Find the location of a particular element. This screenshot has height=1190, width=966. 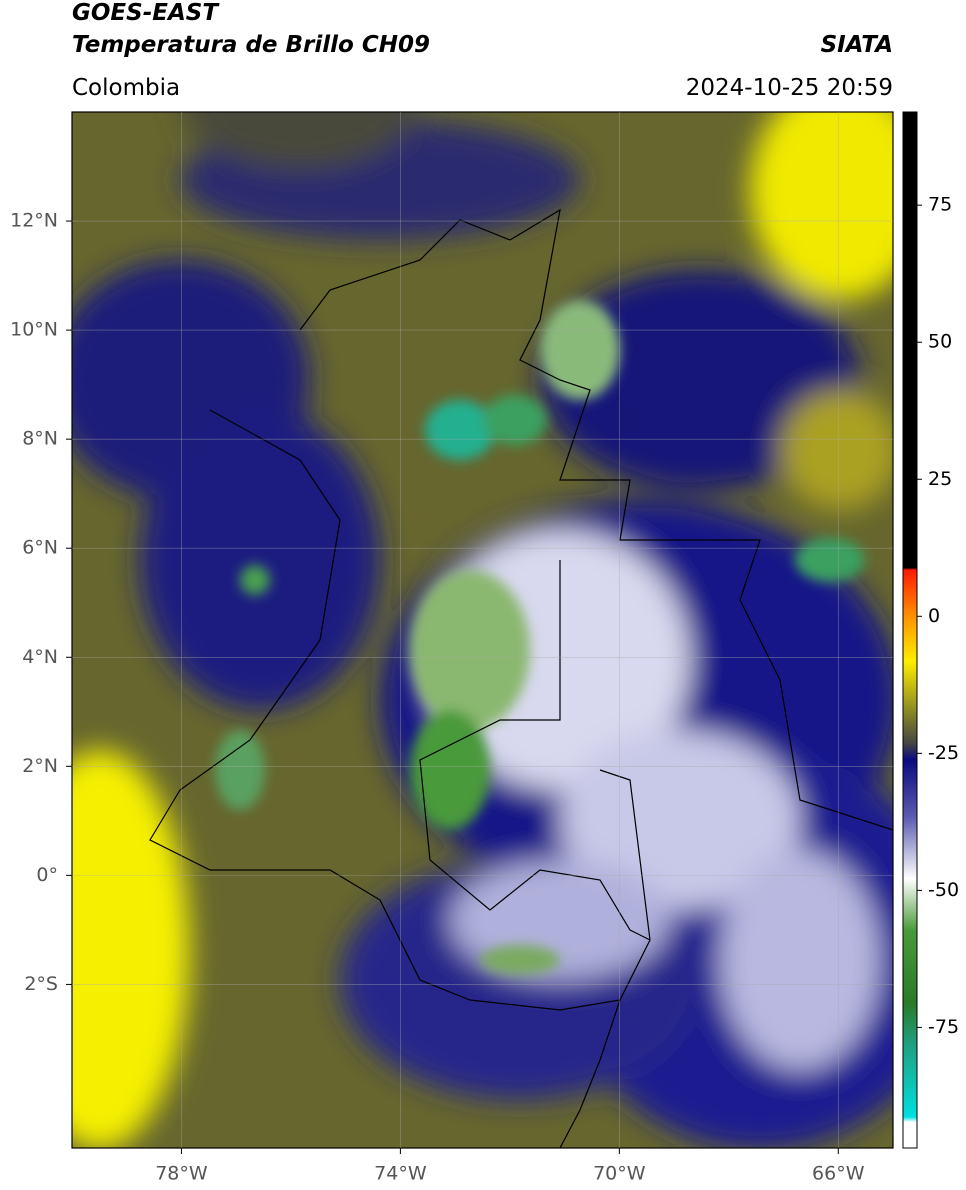

product: Temperatura de Brillo CH09 is located at coordinates (251, 45).